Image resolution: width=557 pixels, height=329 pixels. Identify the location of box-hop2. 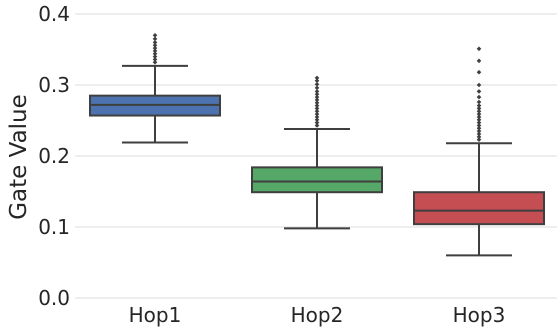
(317, 152).